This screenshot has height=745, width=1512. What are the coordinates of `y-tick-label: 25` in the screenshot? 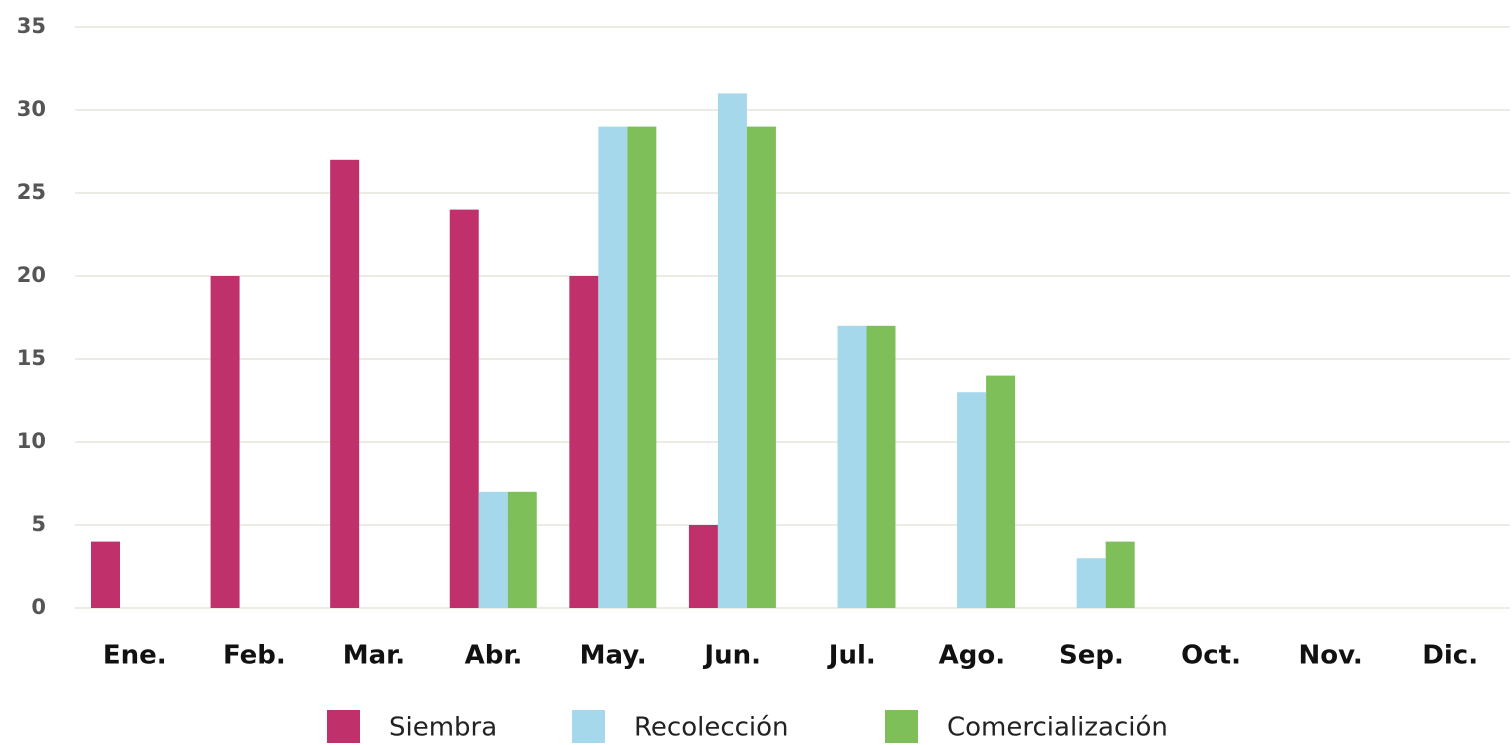 It's located at (31, 192).